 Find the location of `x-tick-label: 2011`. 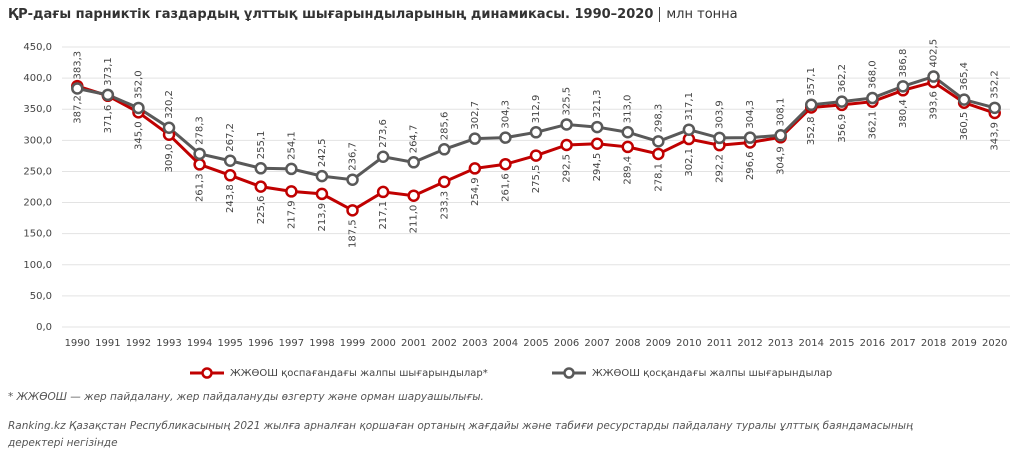

x-tick-label: 2011 is located at coordinates (719, 343).